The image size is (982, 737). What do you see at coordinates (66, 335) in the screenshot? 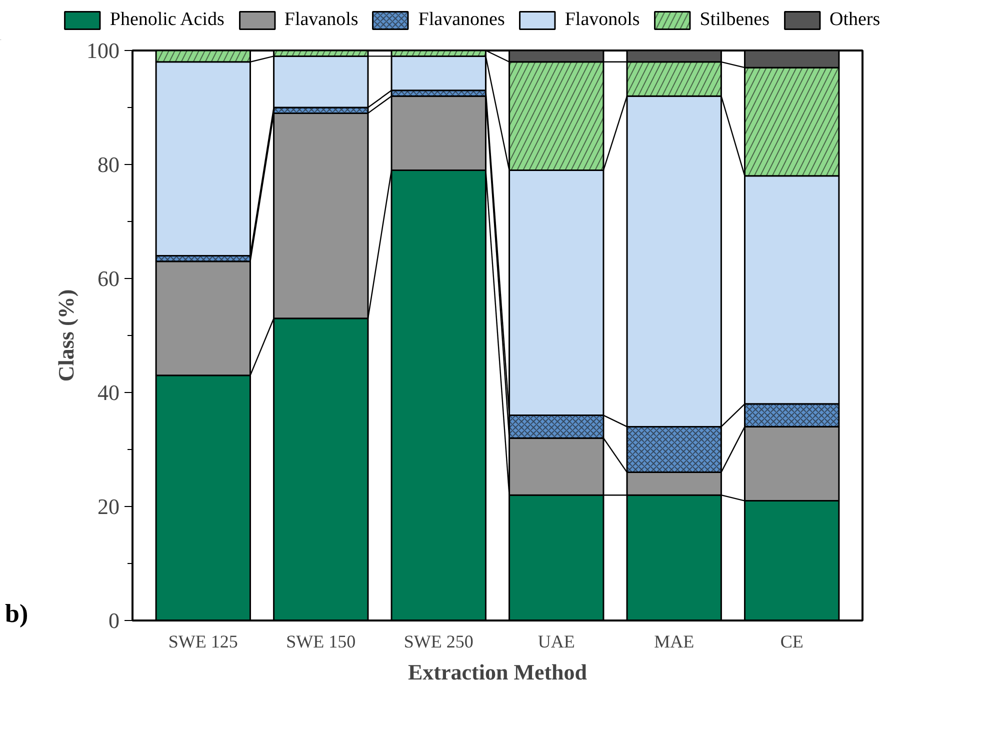
I see `y-axis-title: Class (%)` at bounding box center [66, 335].